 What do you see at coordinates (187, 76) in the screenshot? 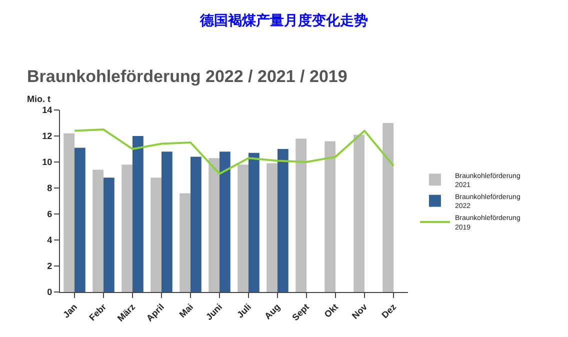
I see `chart-subtitle: Braunkohleförderung 2022 / 2021 / 2019` at bounding box center [187, 76].